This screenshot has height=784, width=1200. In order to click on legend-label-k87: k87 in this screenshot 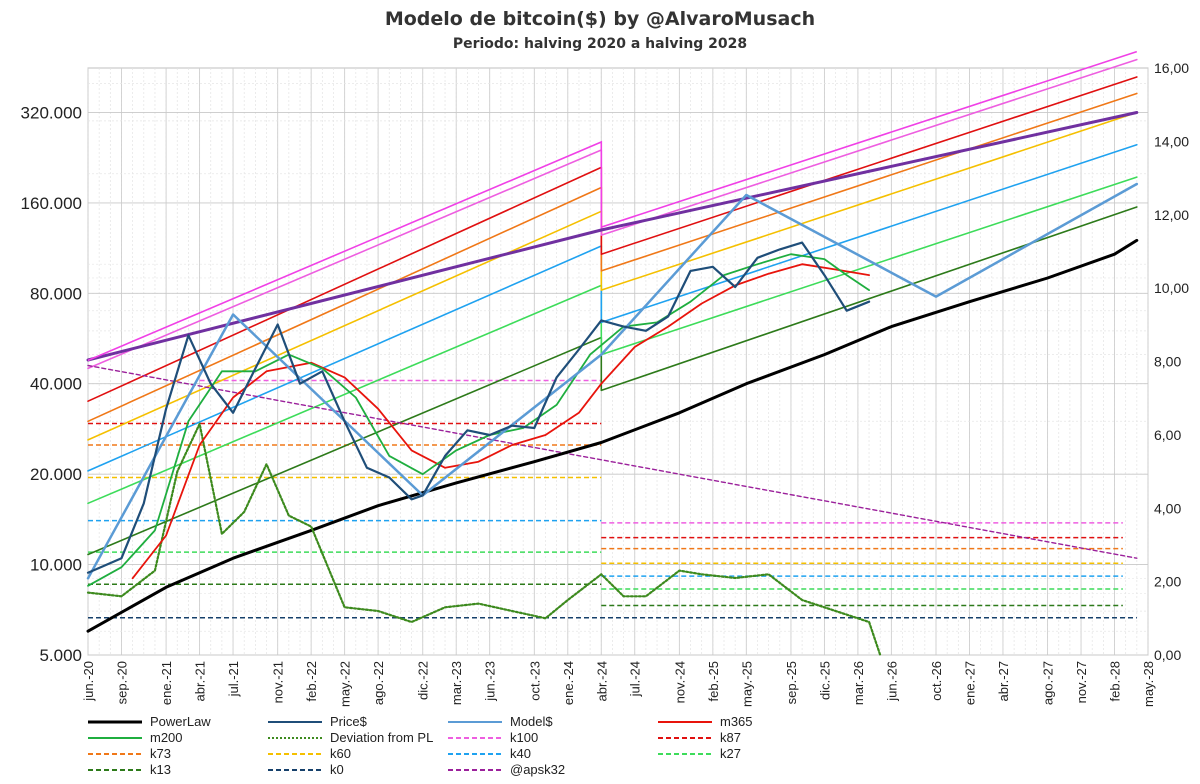, I will do `click(730, 737)`.